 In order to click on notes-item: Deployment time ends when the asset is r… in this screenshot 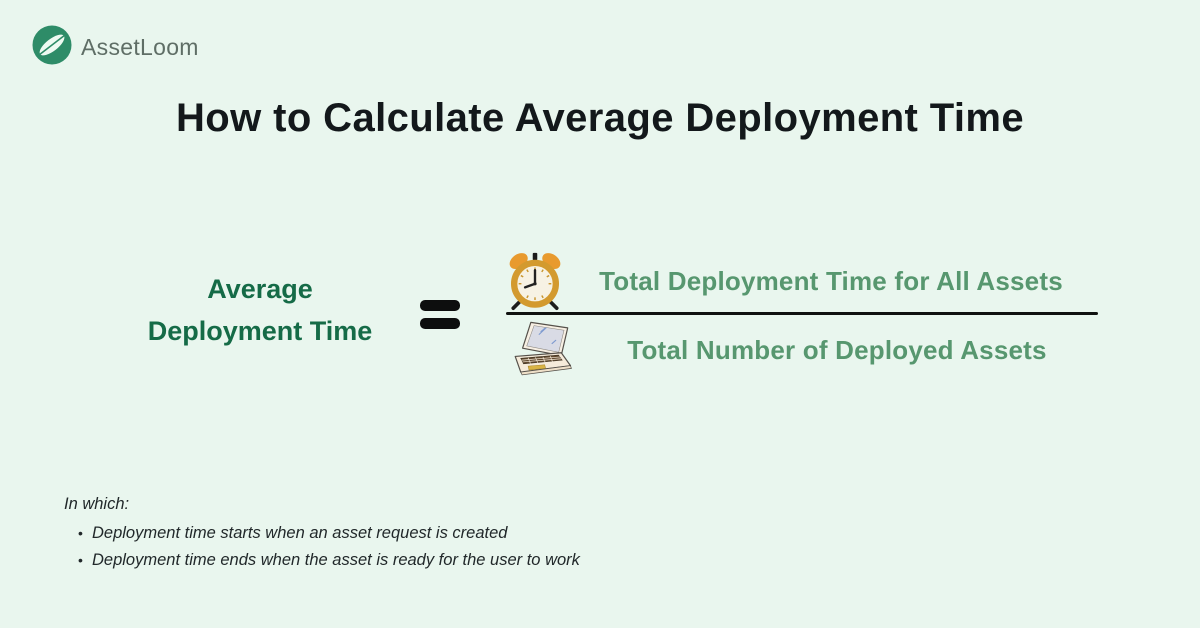, I will do `click(329, 560)`.